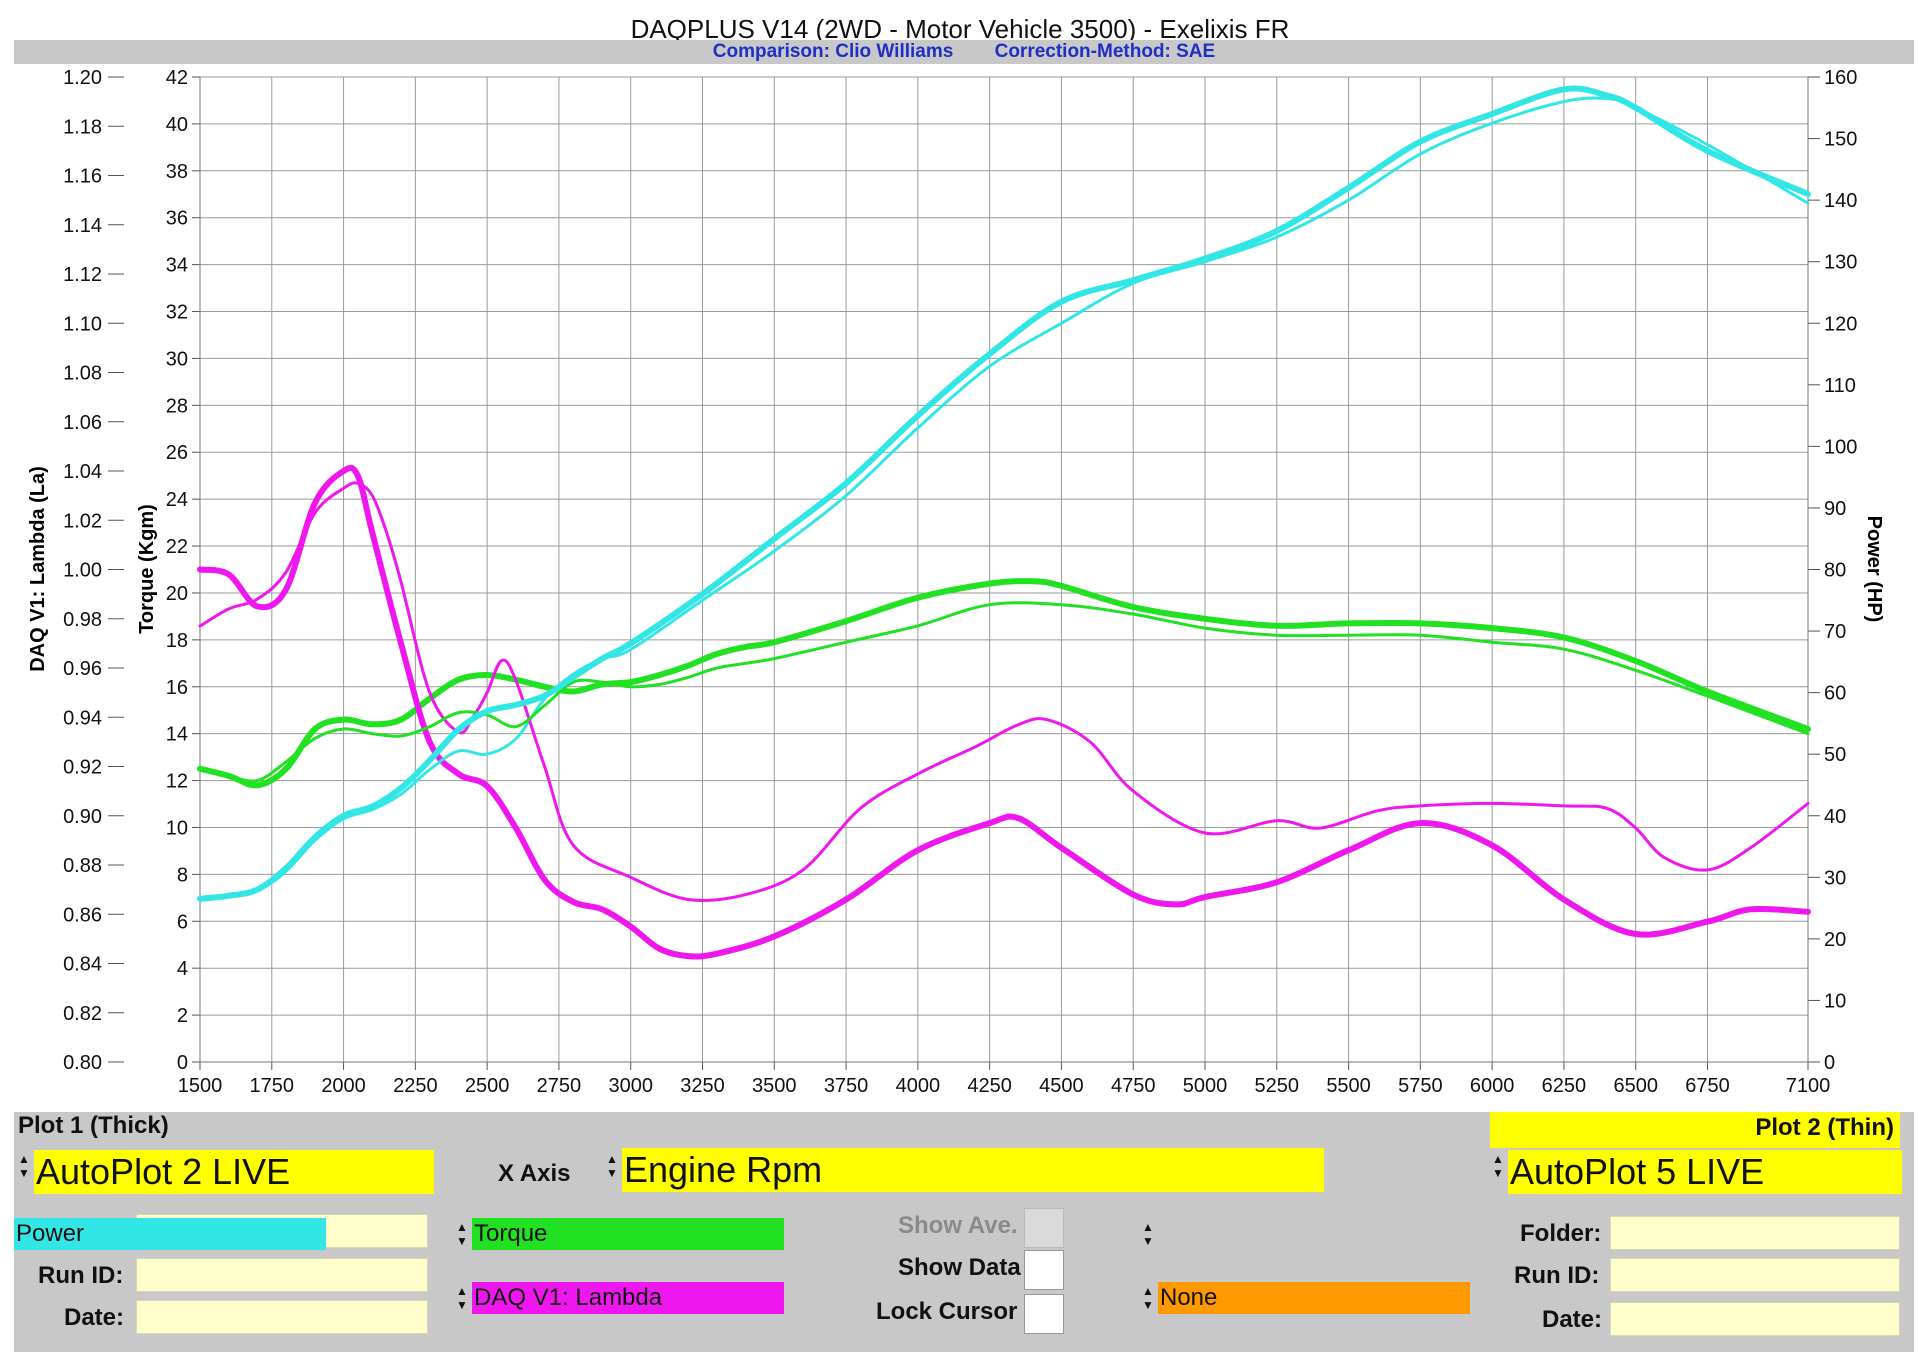  I want to click on lambda-axis-label: DAQ V1: Lambda (La), so click(38, 569).